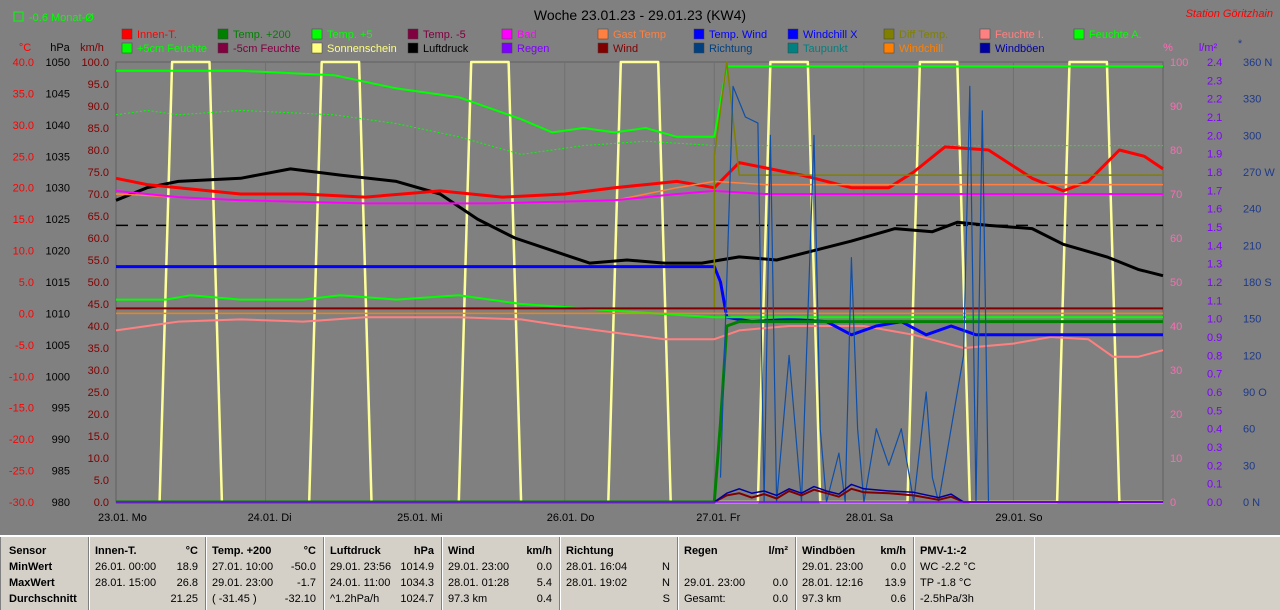 The image size is (1280, 610). Describe the element at coordinates (948, 567) in the screenshot. I see `stats-cell-time: WC -2.2 °C` at that location.